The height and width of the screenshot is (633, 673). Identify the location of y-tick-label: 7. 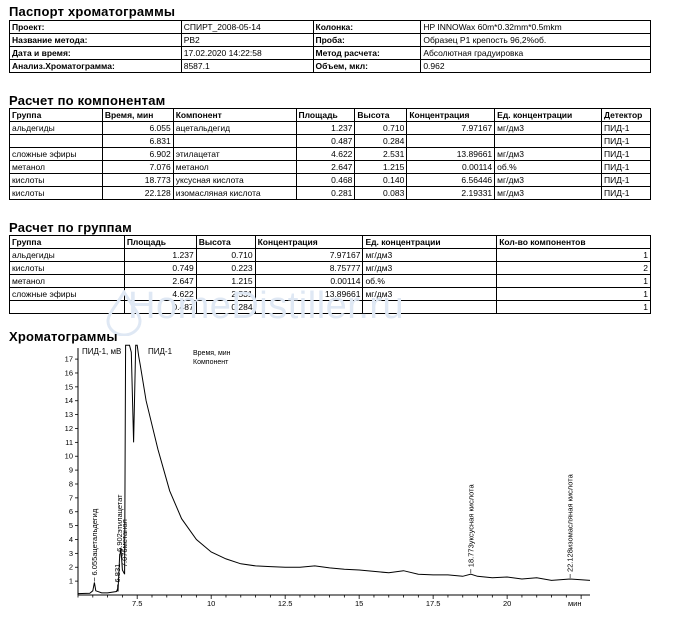
(71, 497).